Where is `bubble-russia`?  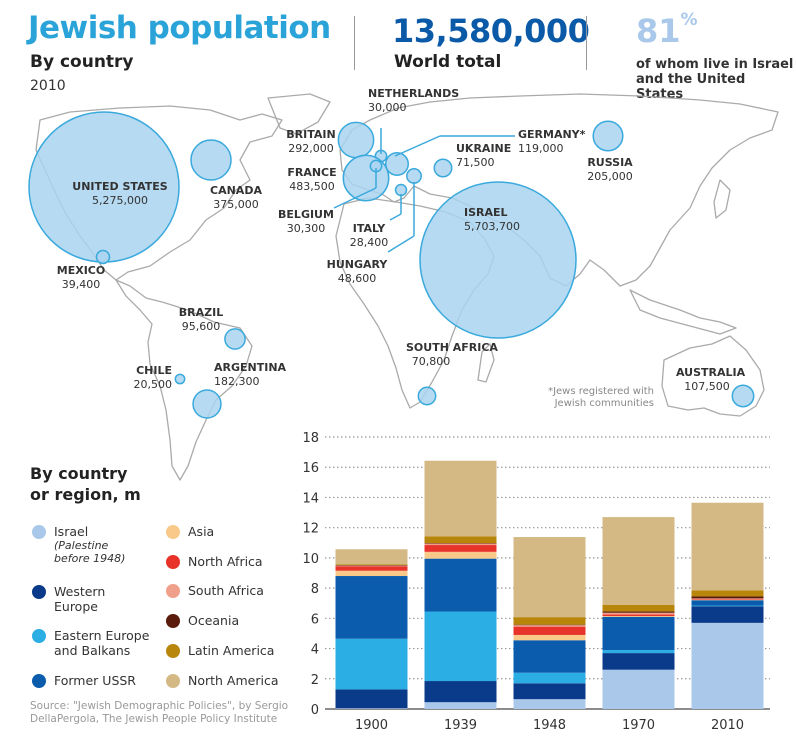
bubble-russia is located at coordinates (608, 136).